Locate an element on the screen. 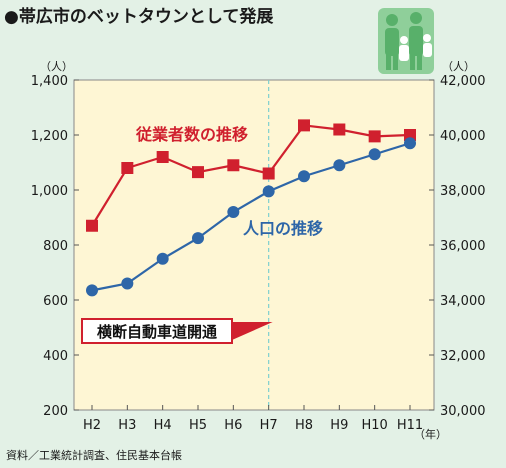 The height and width of the screenshot is (468, 506). left-tick-label: 400 is located at coordinates (55, 356).